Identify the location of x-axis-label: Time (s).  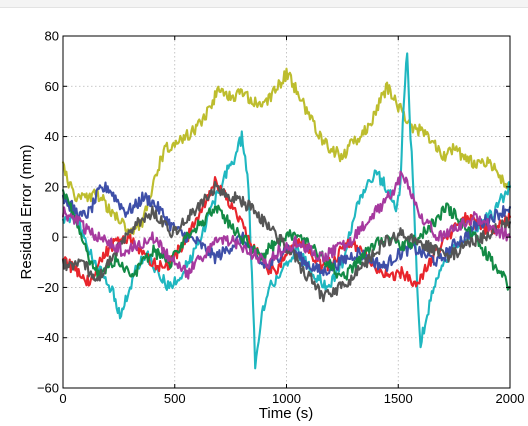
(286, 413).